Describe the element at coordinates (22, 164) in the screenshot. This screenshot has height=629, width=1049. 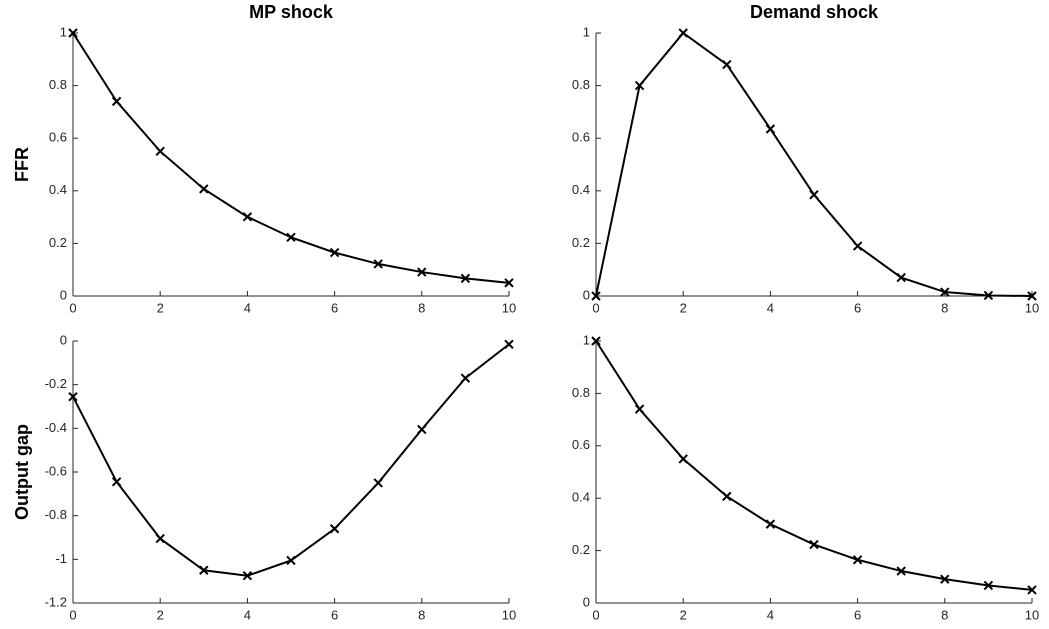
I see `y-axis-label: FFR` at that location.